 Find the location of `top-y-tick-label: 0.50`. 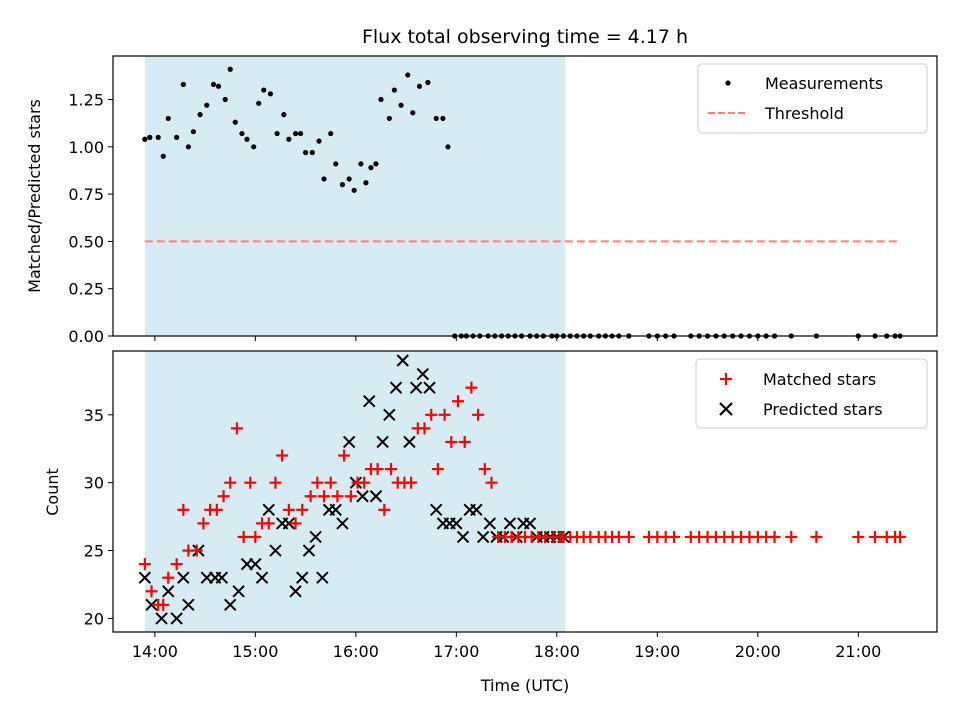

top-y-tick-label: 0.50 is located at coordinates (86, 241).